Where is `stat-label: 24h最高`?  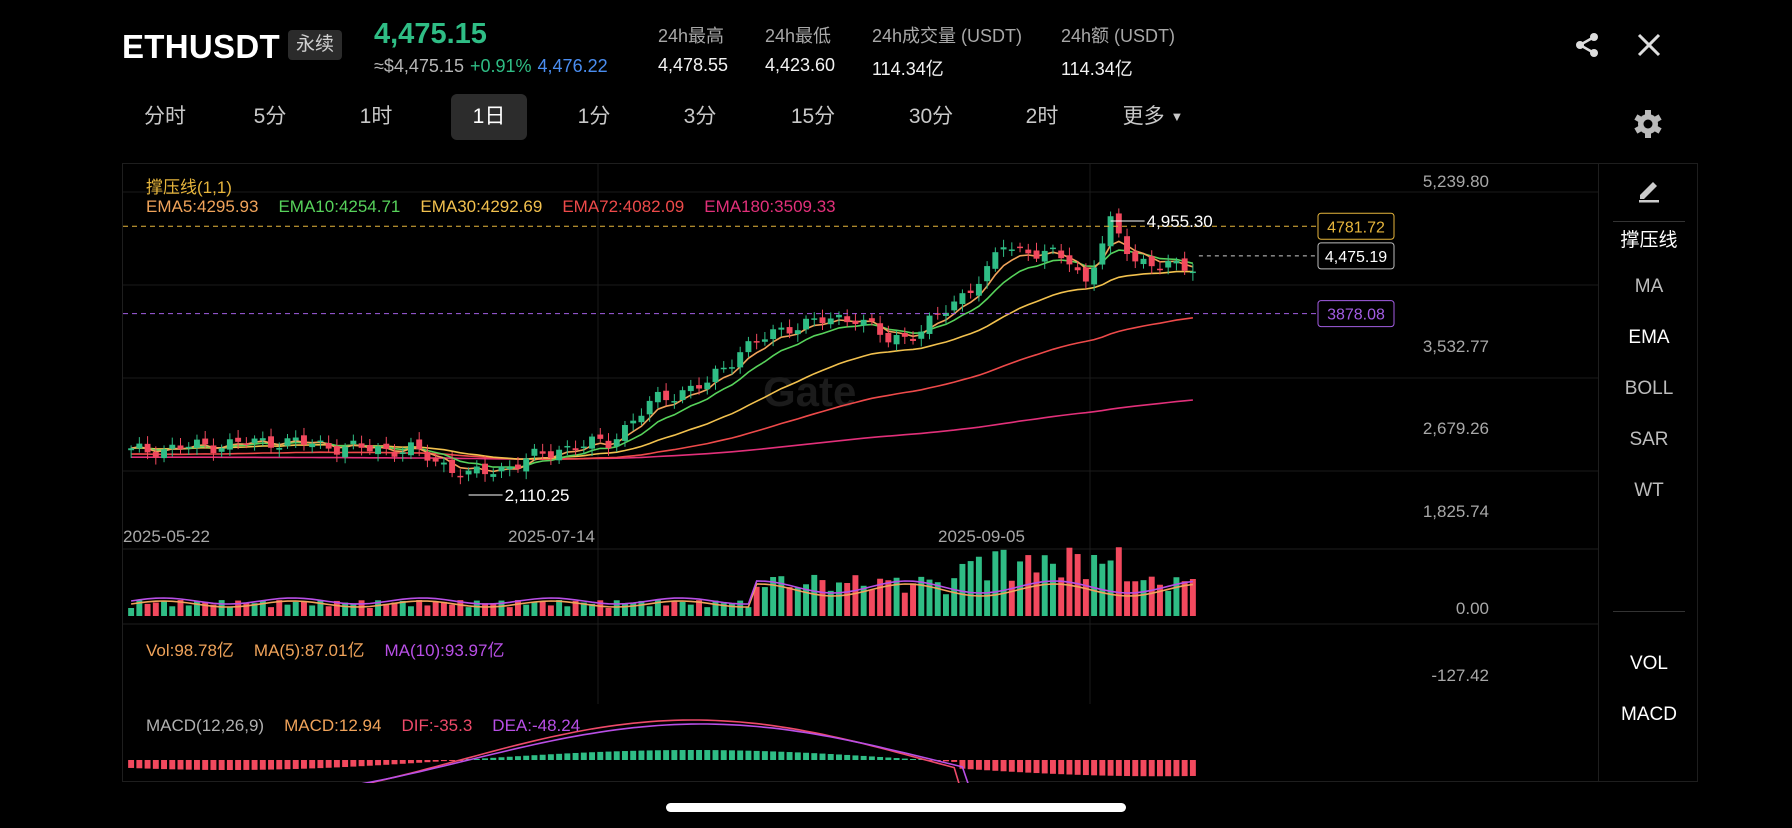 stat-label: 24h最高 is located at coordinates (691, 36).